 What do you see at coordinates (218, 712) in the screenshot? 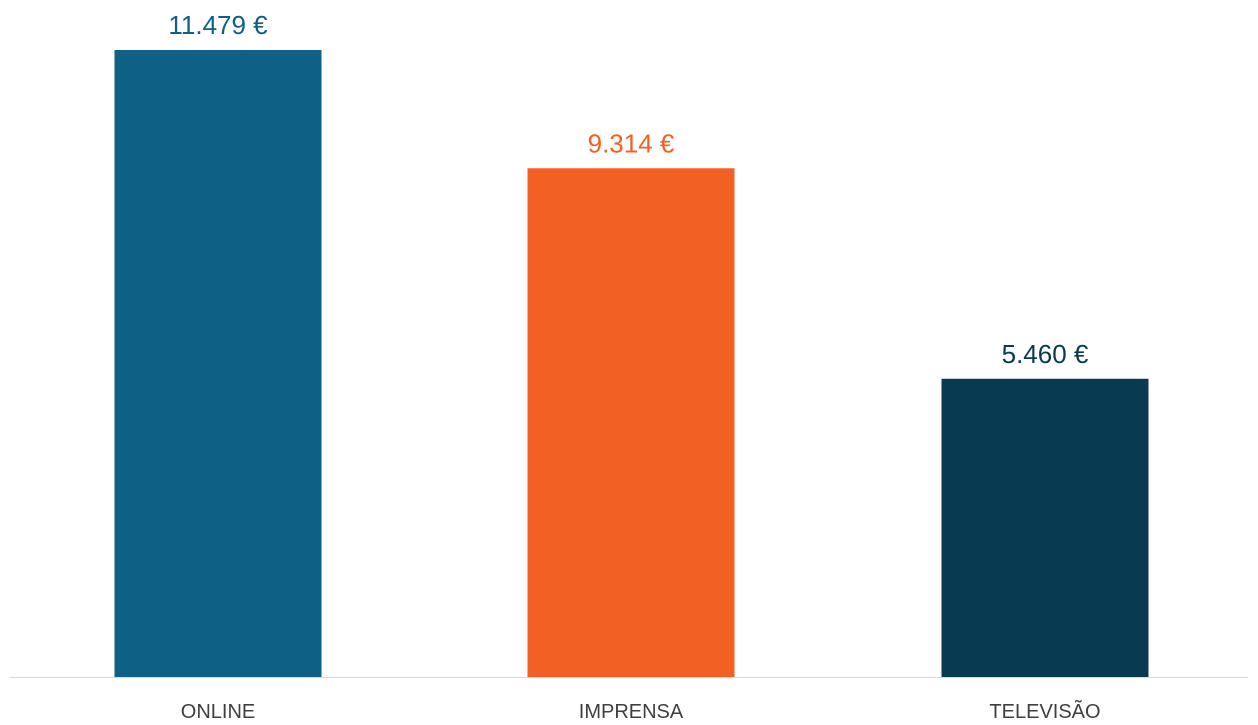
I see `category-label: ONLINE` at bounding box center [218, 712].